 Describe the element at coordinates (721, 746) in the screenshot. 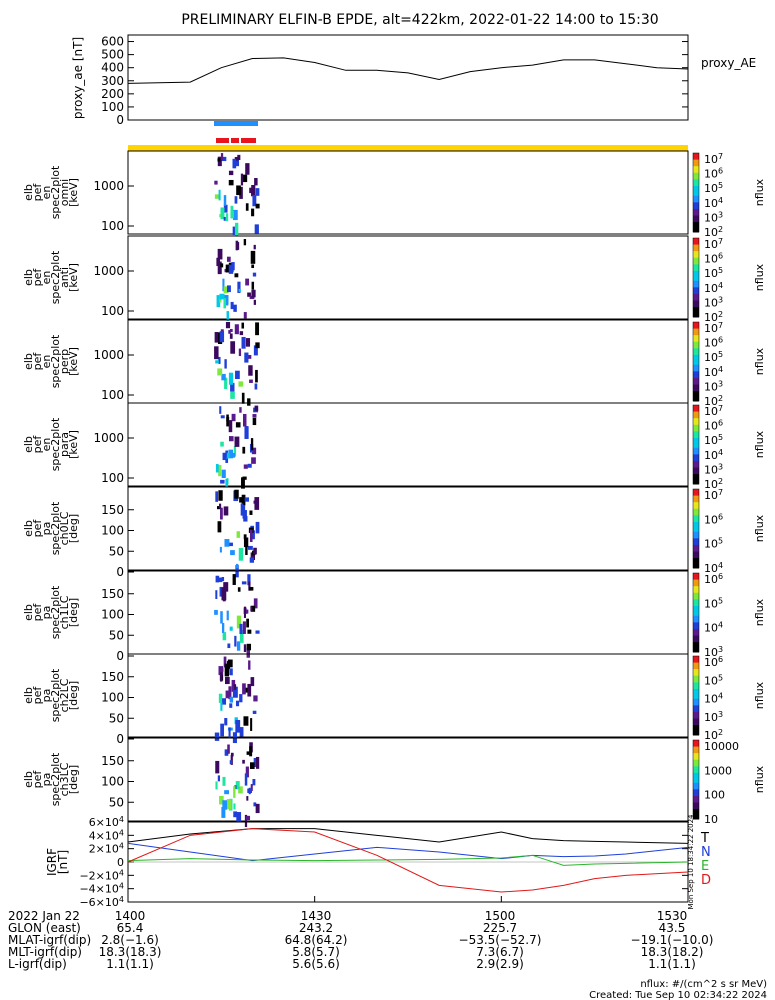

I see `colorbar-tick-label: 10000` at that location.